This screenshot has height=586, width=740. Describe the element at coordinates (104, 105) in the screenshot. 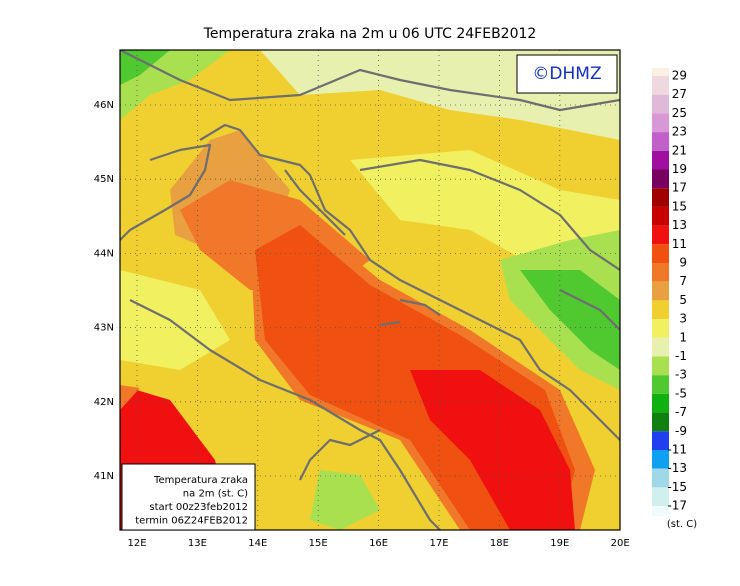

I see `lat-label: 46N` at that location.